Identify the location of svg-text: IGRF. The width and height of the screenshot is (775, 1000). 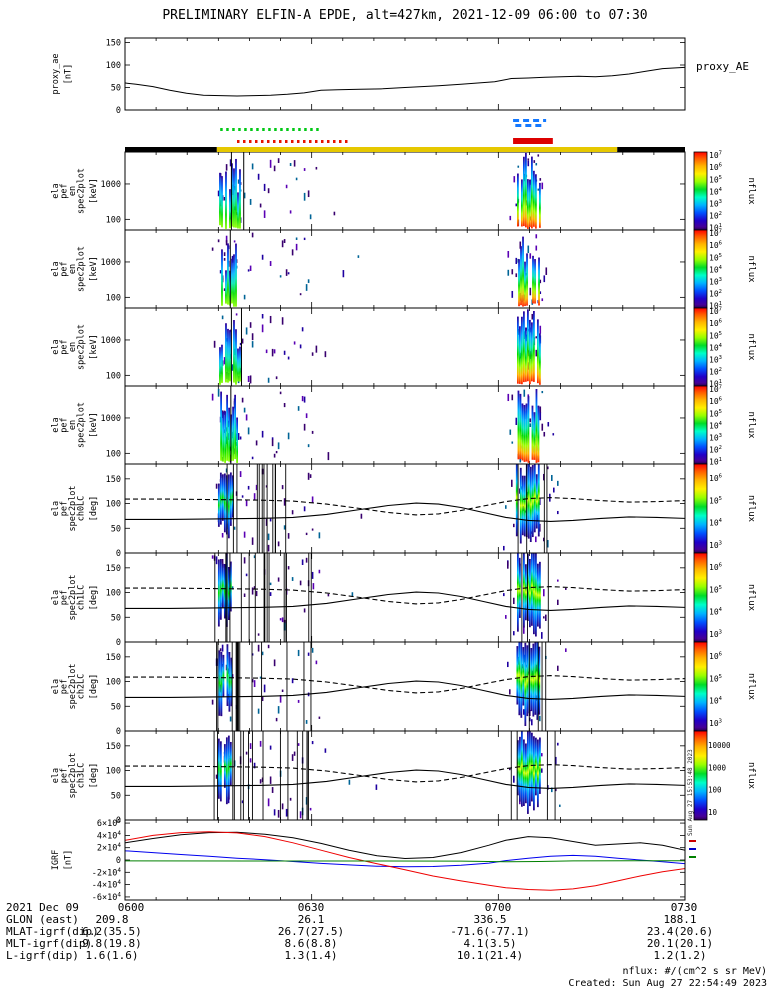
(56, 860).